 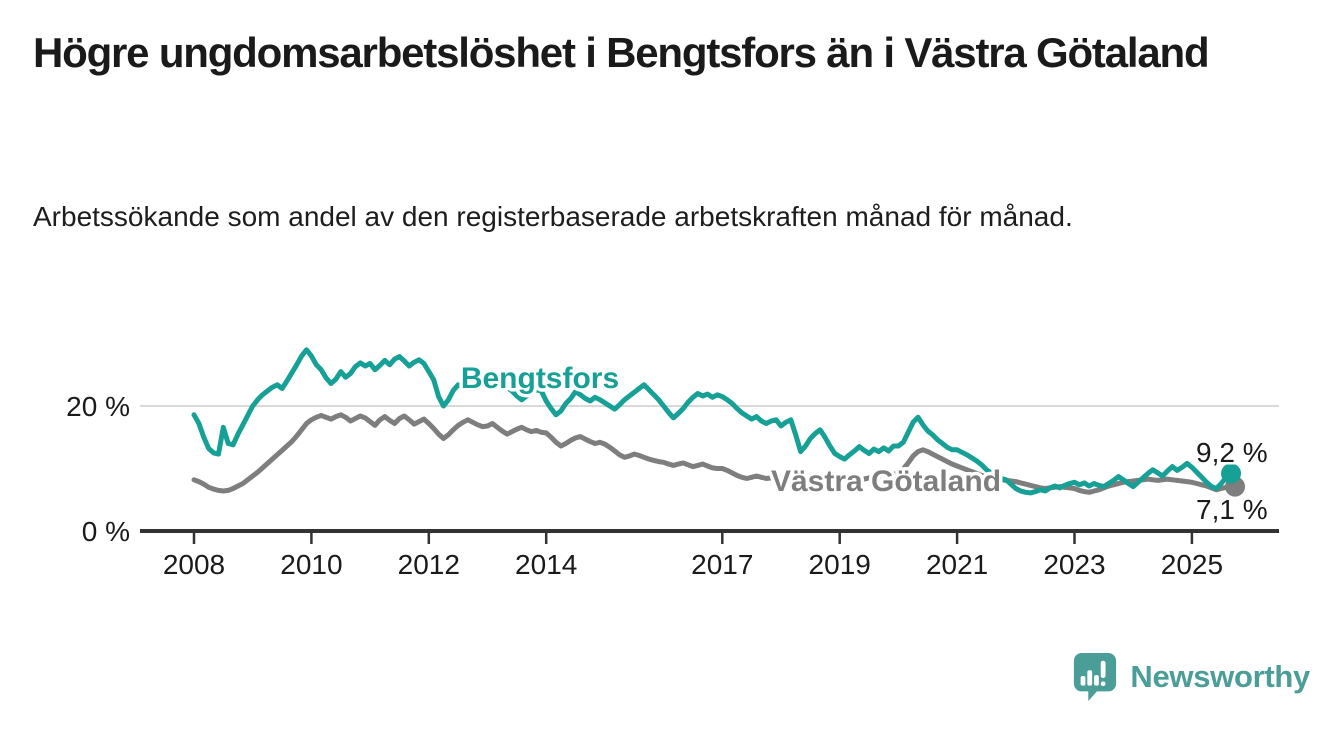 What do you see at coordinates (886, 481) in the screenshot?
I see `series-label-vastra_gotaland: Västra Götaland` at bounding box center [886, 481].